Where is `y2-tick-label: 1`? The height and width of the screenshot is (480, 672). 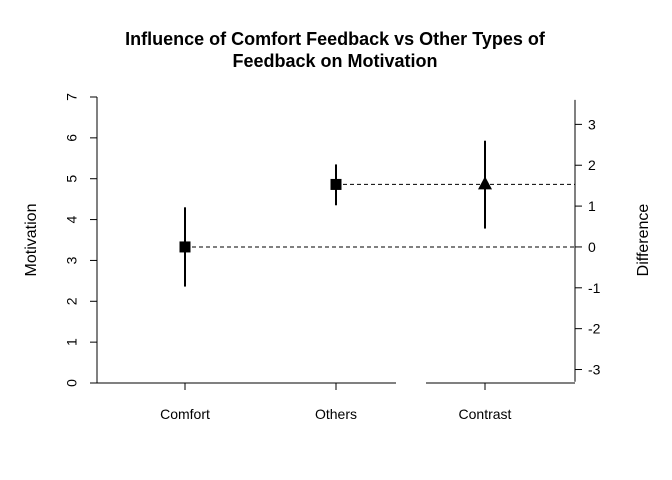
y2-tick-label: 1 is located at coordinates (592, 206).